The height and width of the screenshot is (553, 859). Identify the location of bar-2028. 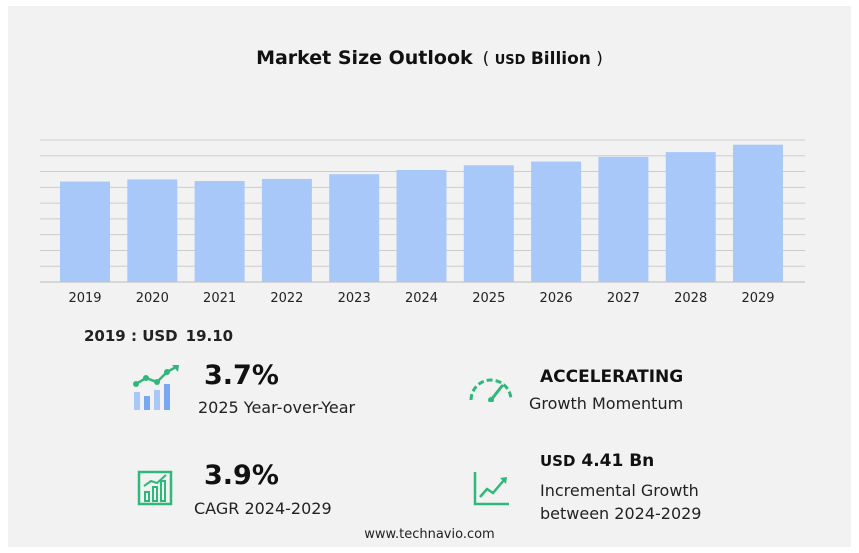
(690, 217).